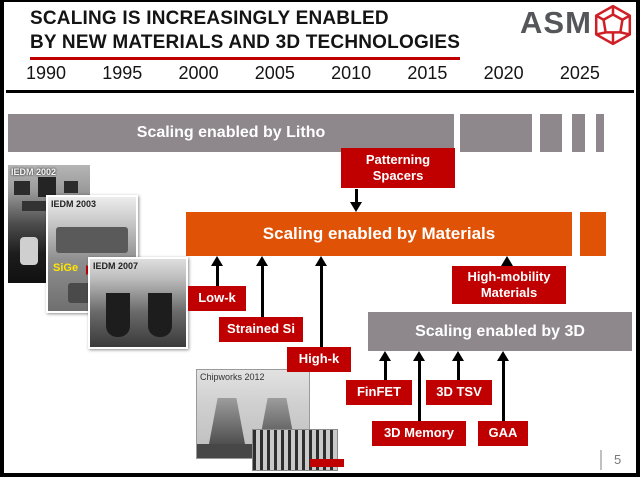 Image resolution: width=640 pixels, height=477 pixels. Describe the element at coordinates (320, 91) in the screenshot. I see `timeline-axis-line` at that location.